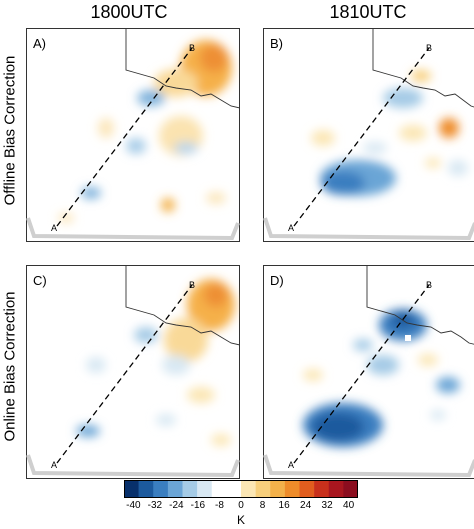 The height and width of the screenshot is (529, 474). What do you see at coordinates (10, 130) in the screenshot?
I see `row-title-offline: Offline Bias Correction` at bounding box center [10, 130].